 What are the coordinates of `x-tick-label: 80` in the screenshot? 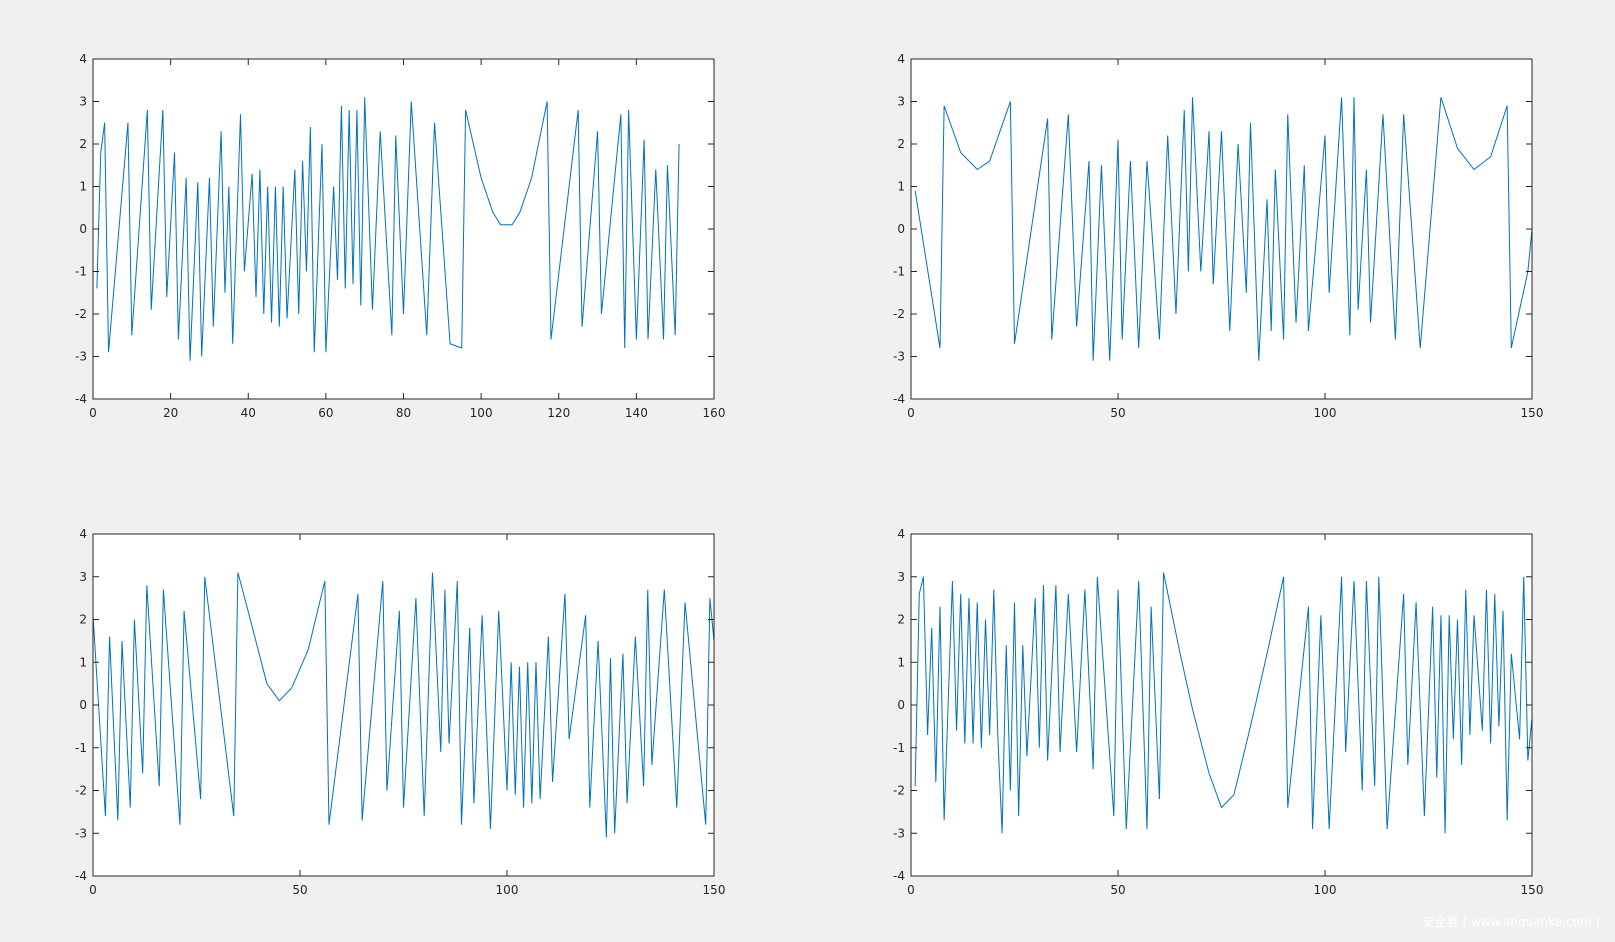 It's located at (403, 413).